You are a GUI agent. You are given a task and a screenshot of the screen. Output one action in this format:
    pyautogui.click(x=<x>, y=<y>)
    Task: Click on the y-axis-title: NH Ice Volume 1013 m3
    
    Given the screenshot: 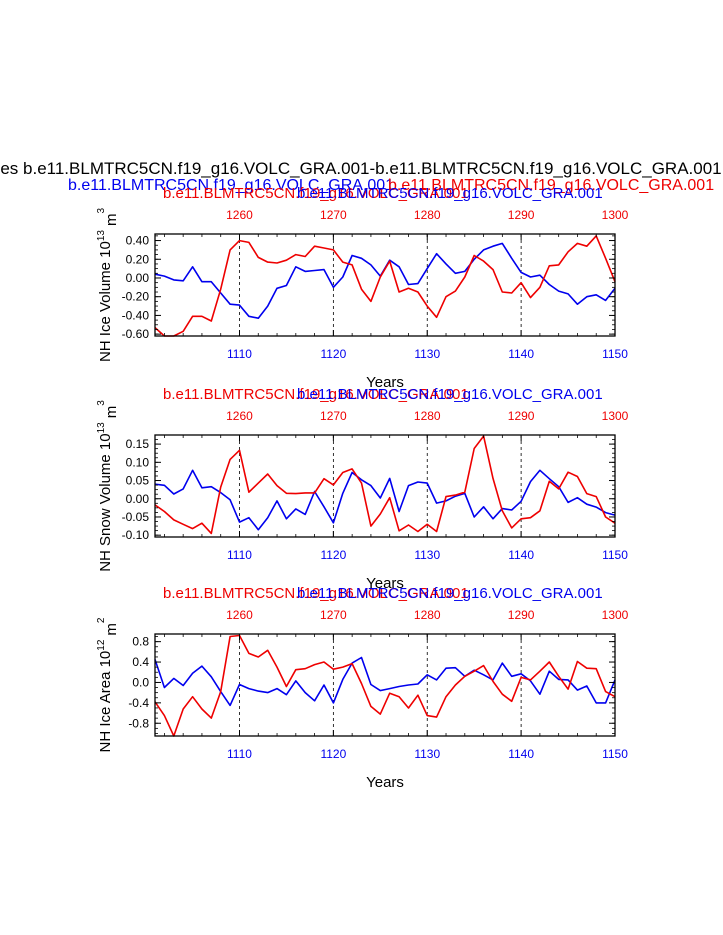 What is the action you would take?
    pyautogui.click(x=108, y=285)
    